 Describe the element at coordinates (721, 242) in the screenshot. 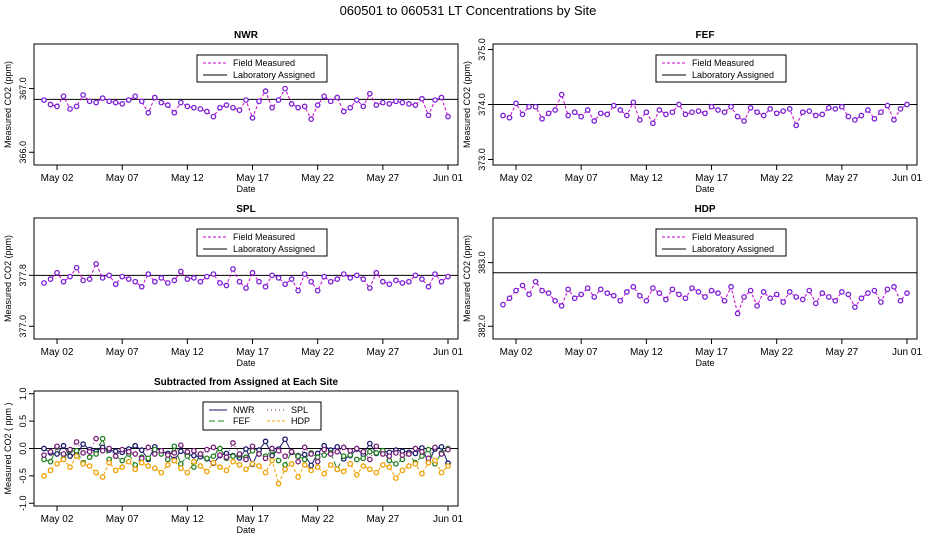

I see `legend-box` at that location.